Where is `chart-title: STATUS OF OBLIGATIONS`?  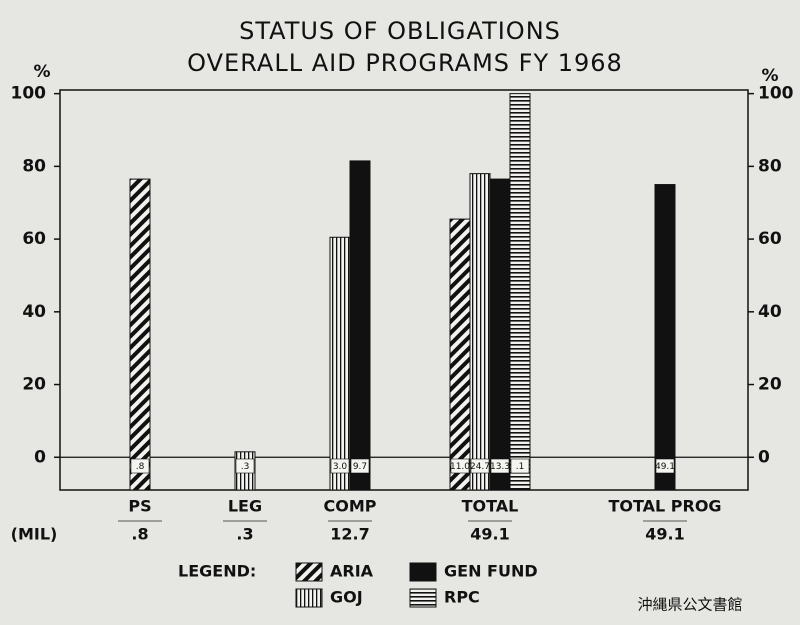
chart-title: STATUS OF OBLIGATIONS is located at coordinates (400, 31).